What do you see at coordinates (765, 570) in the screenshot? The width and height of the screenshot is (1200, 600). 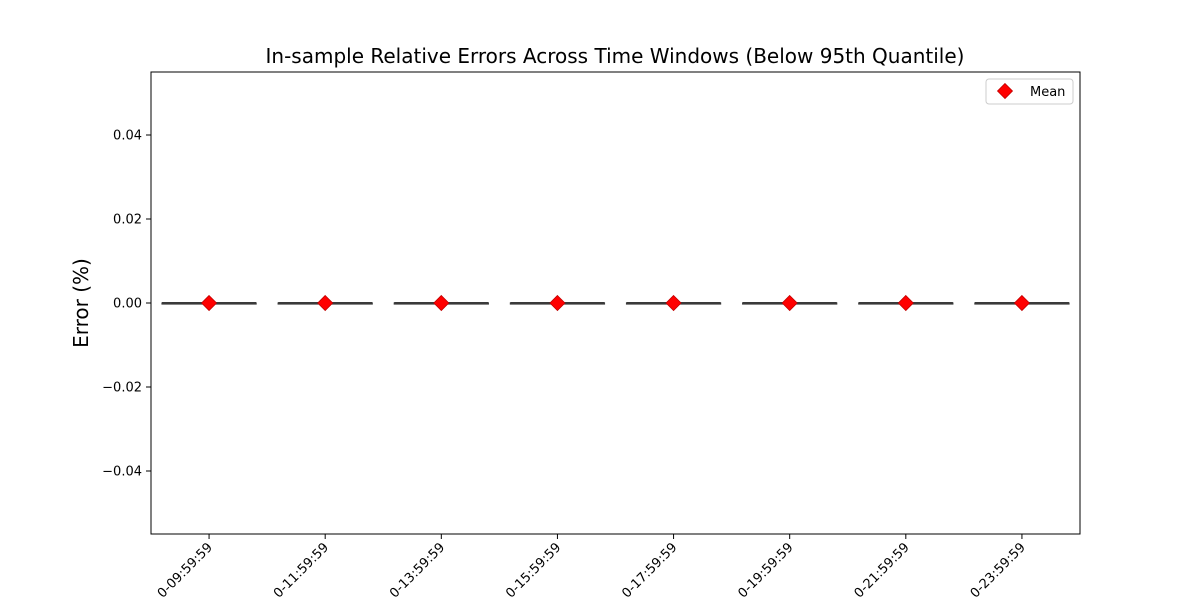 I see `x-tick-label: 0-19:59:59` at bounding box center [765, 570].